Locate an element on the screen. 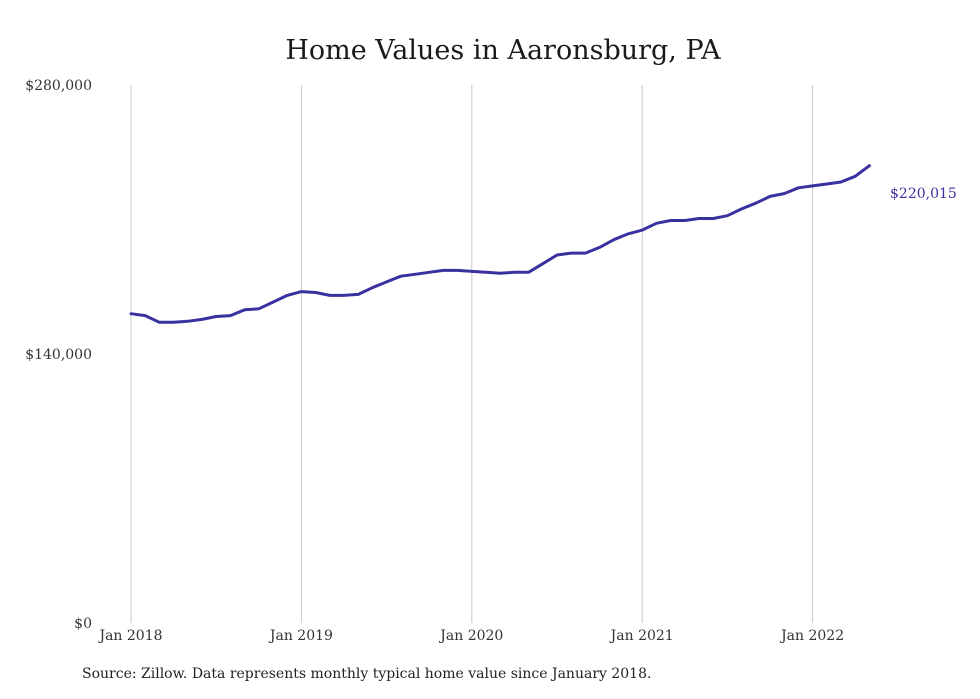 This screenshot has height=699, width=980. y-axis-ticks: $0 $140,000 $280,000 is located at coordinates (58, 355).